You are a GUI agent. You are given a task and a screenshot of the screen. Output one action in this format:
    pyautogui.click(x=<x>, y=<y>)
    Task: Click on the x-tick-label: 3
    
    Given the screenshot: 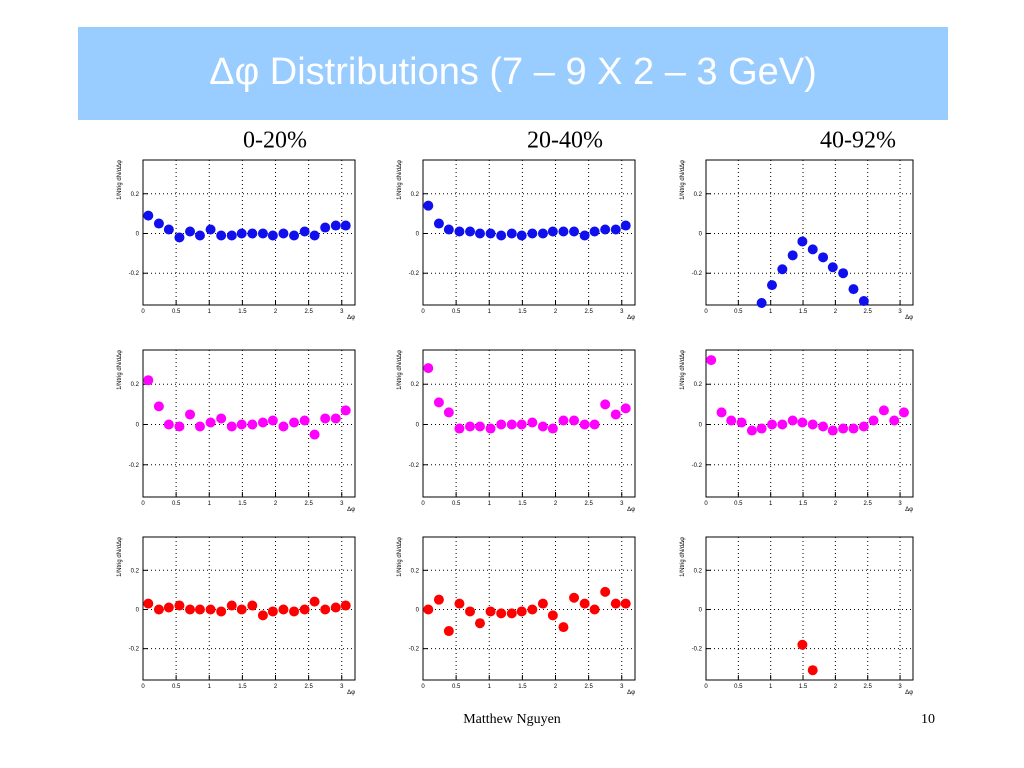 What is the action you would take?
    pyautogui.click(x=900, y=687)
    